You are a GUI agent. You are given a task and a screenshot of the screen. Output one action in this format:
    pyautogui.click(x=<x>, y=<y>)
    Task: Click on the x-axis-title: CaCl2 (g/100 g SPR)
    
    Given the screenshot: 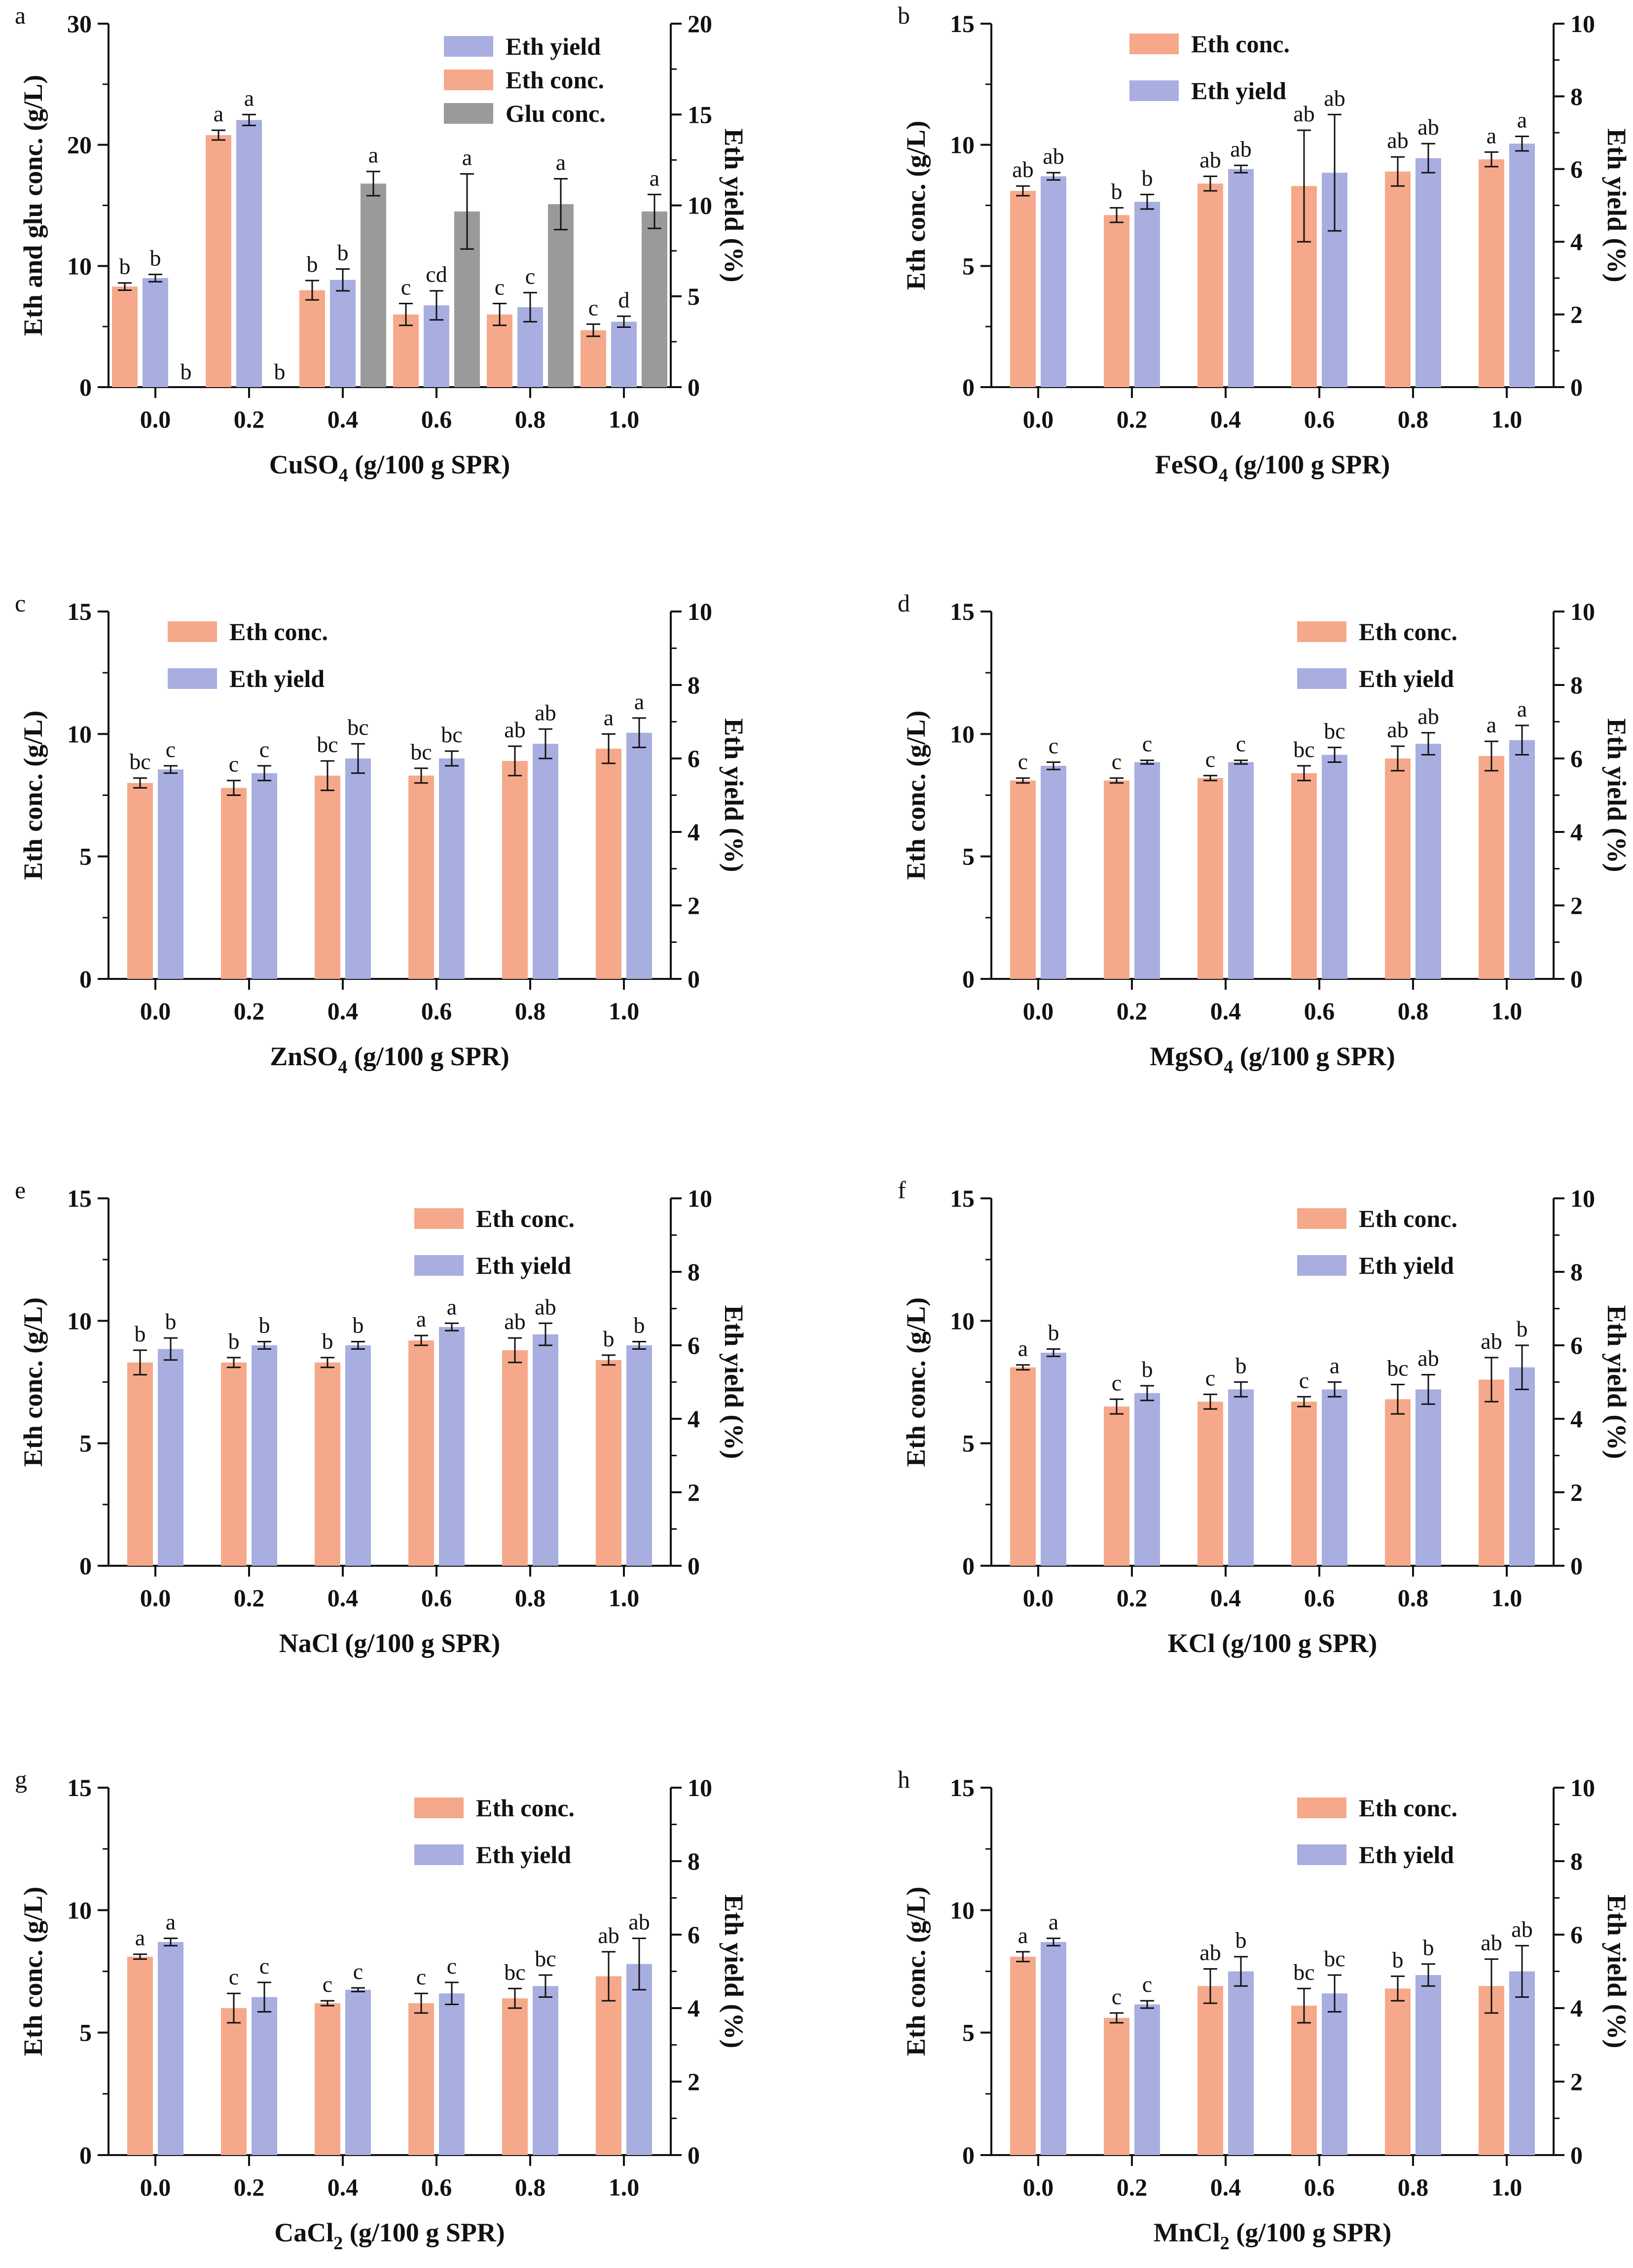 What is the action you would take?
    pyautogui.click(x=390, y=2236)
    